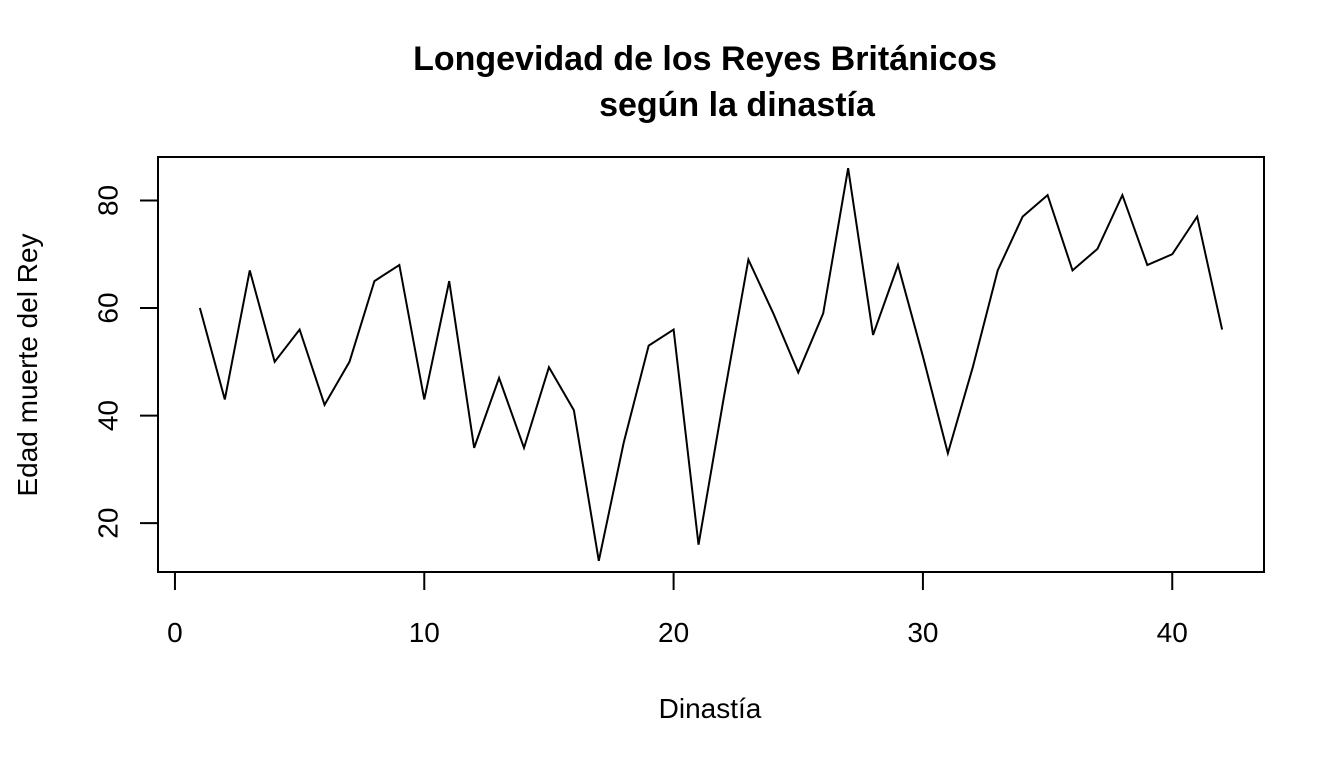  What do you see at coordinates (107, 523) in the screenshot?
I see `y-tick-label: 20` at bounding box center [107, 523].